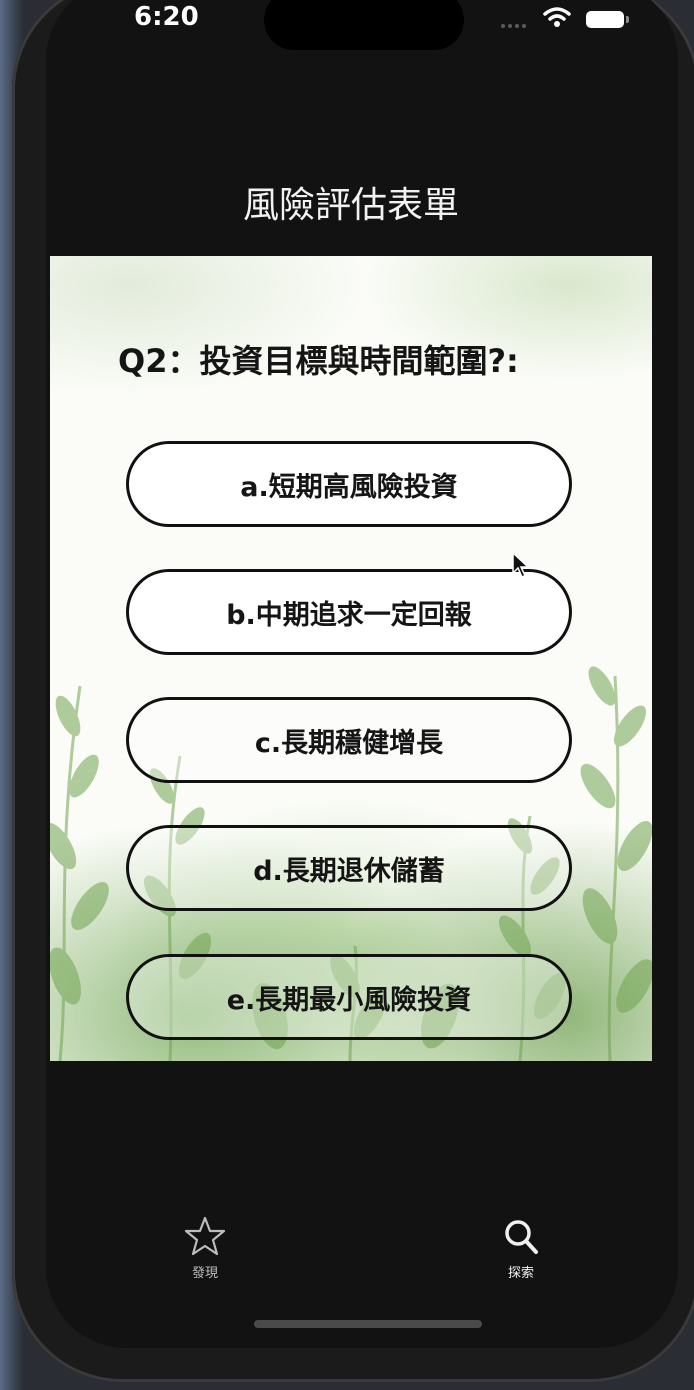  I want to click on battery-icon, so click(607, 19).